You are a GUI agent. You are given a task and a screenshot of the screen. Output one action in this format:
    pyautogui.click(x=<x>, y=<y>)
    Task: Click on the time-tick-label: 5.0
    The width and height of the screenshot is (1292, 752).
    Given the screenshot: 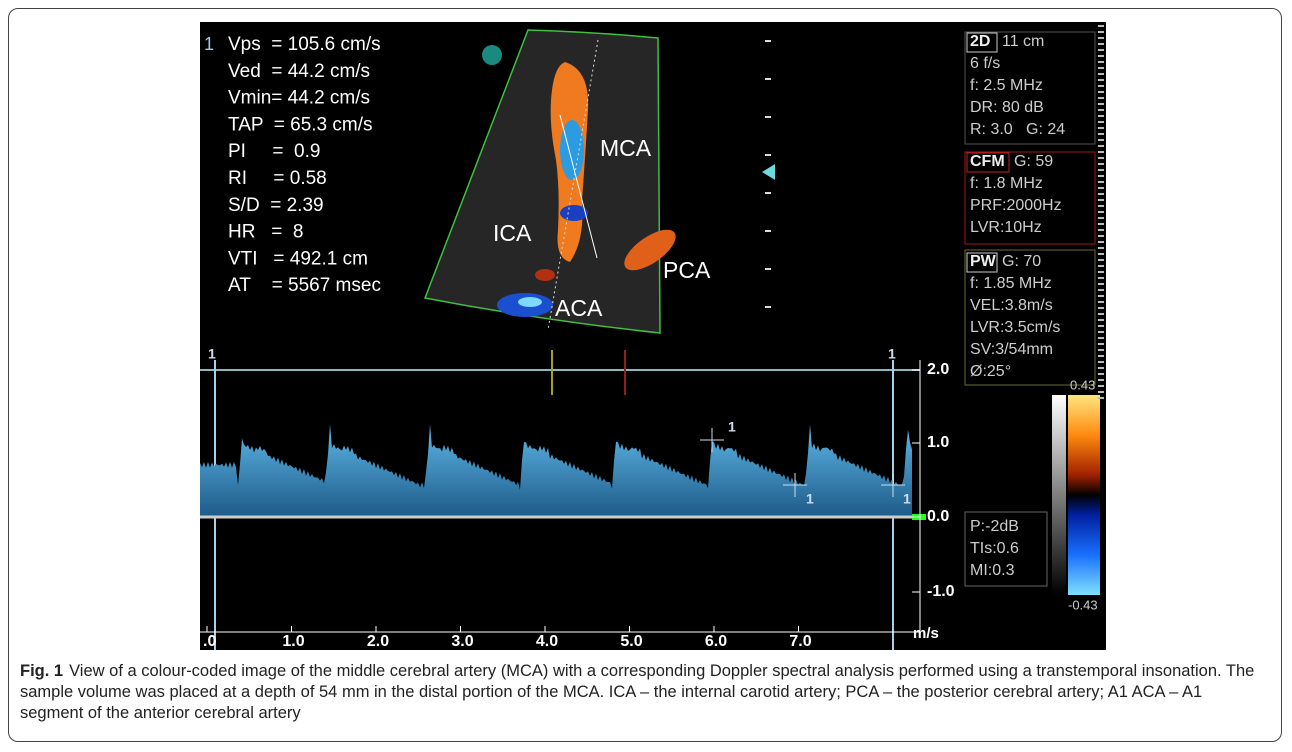 What is the action you would take?
    pyautogui.click(x=631, y=641)
    